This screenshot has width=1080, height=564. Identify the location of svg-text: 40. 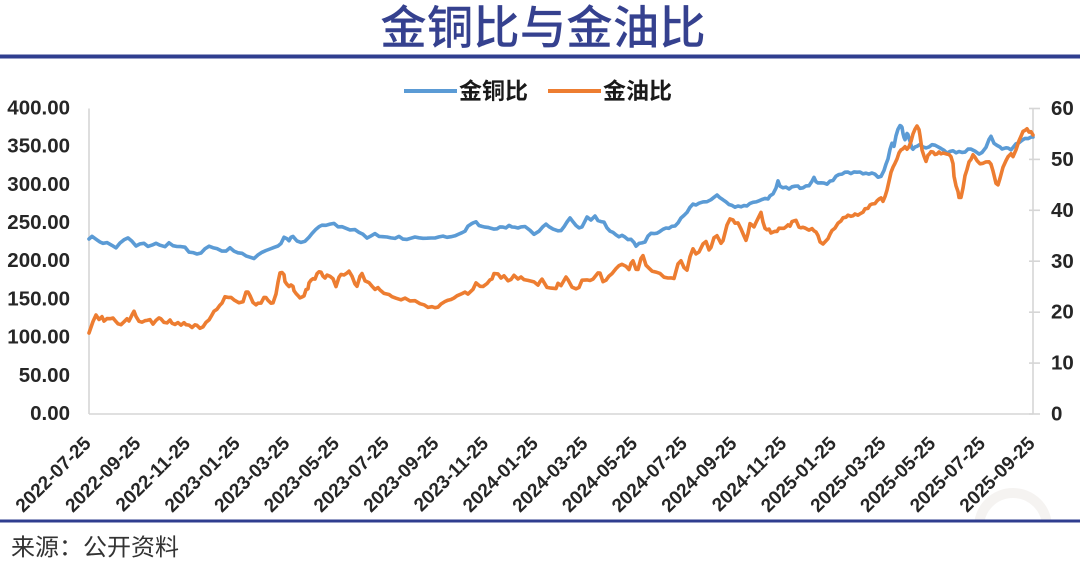
(1062, 210).